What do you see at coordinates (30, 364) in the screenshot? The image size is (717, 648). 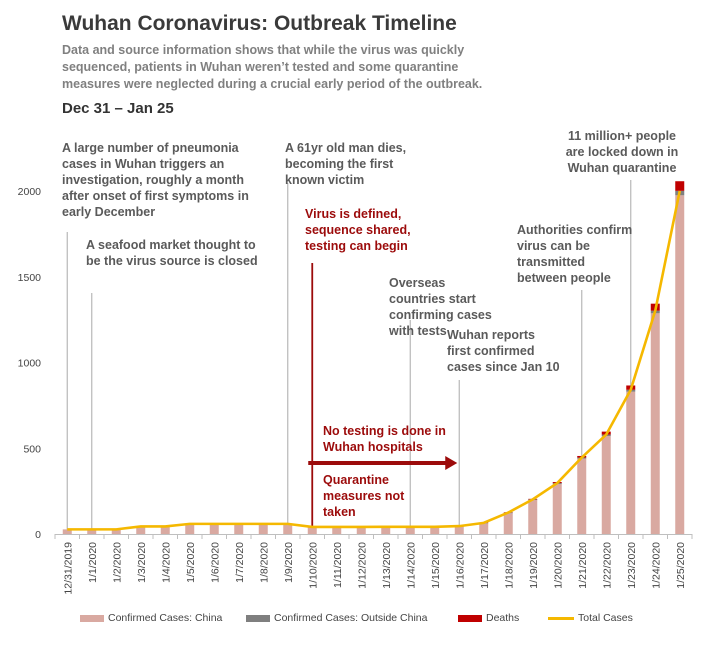 I see `y-tick-label: 1000` at bounding box center [30, 364].